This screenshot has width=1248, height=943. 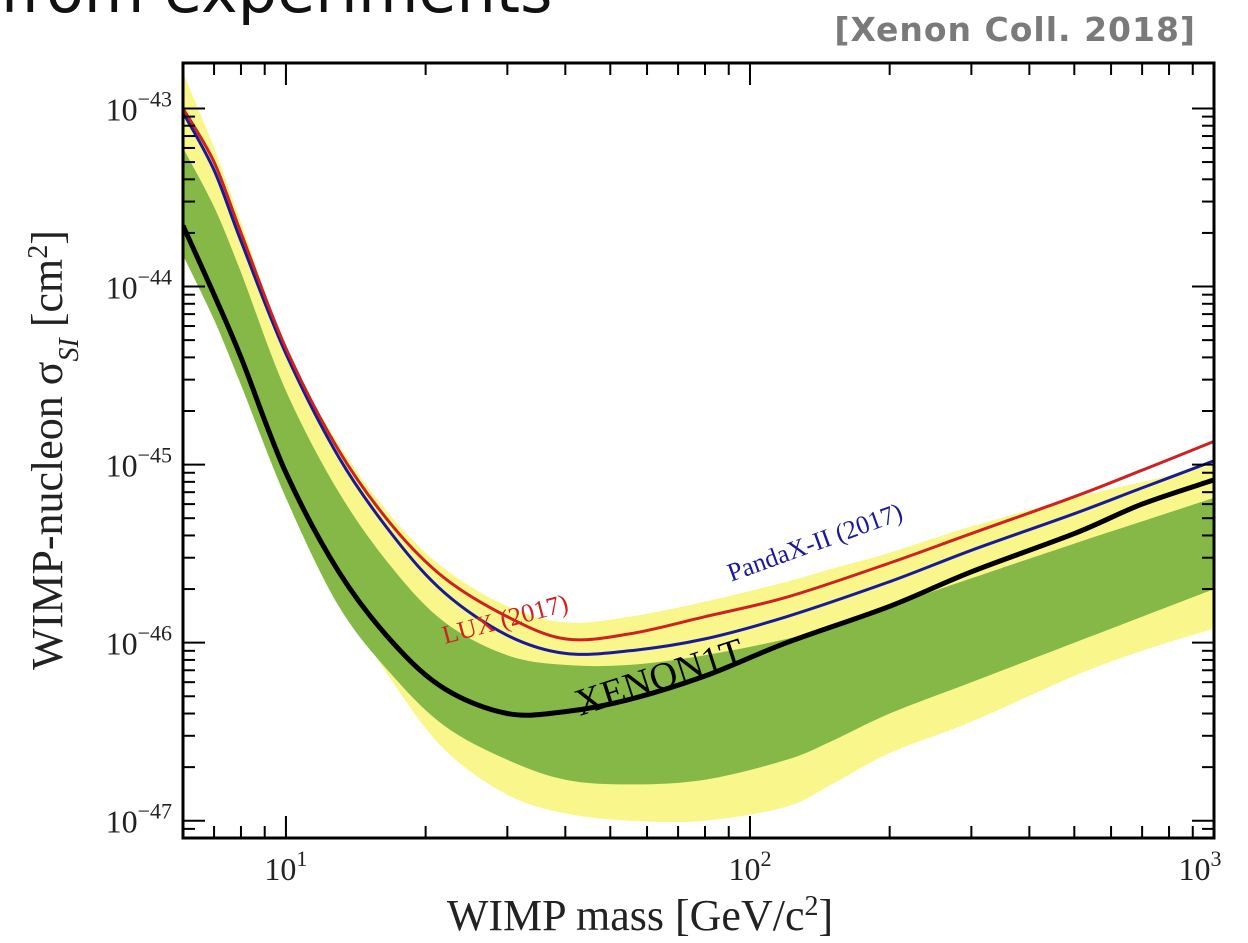 What do you see at coordinates (139, 641) in the screenshot?
I see `y-tick-label: 10−46` at bounding box center [139, 641].